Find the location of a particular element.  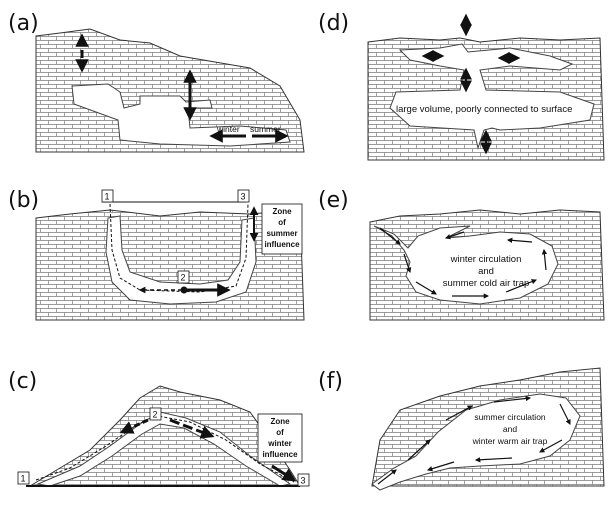

panel-b-cave is located at coordinates (181, 260).